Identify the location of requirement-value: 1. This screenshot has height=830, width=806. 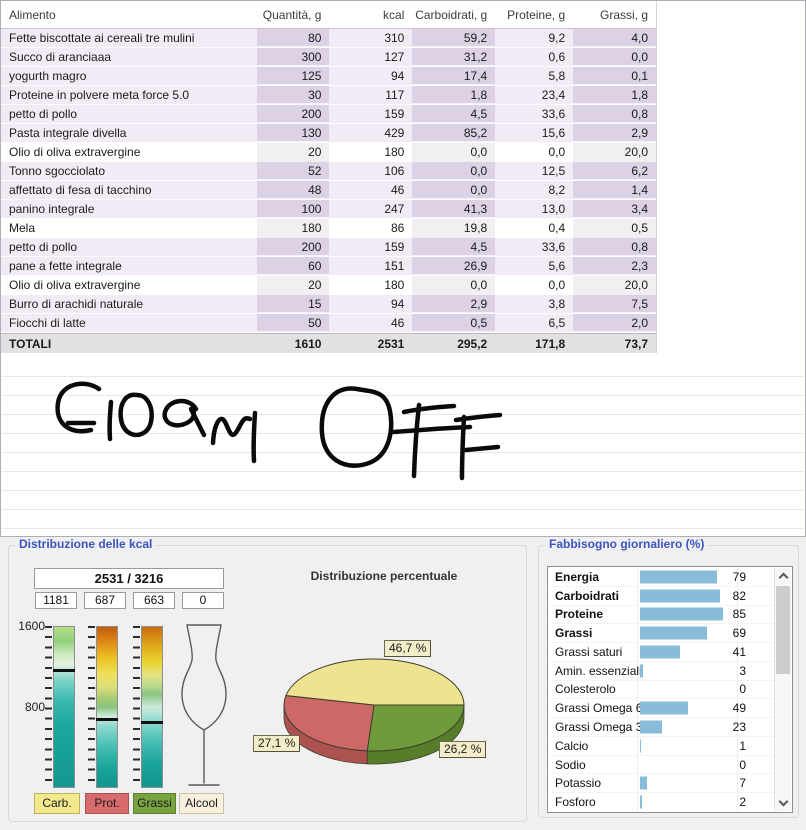
(742, 745).